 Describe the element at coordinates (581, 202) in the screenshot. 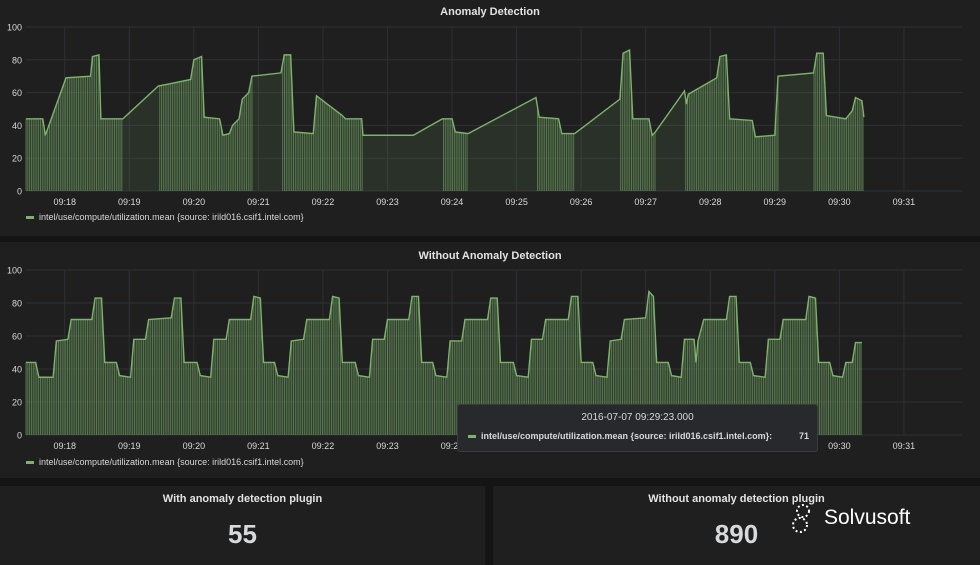

I see `x-tick-label: 09:26` at that location.